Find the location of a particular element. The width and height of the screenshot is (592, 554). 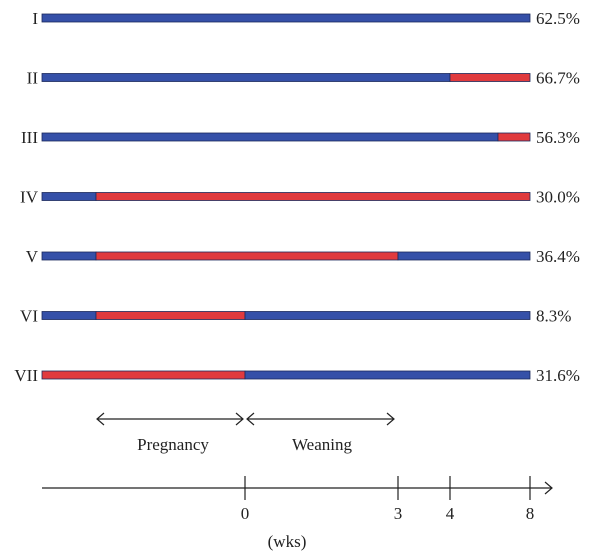

row-ii: II 66.7% is located at coordinates (303, 78).